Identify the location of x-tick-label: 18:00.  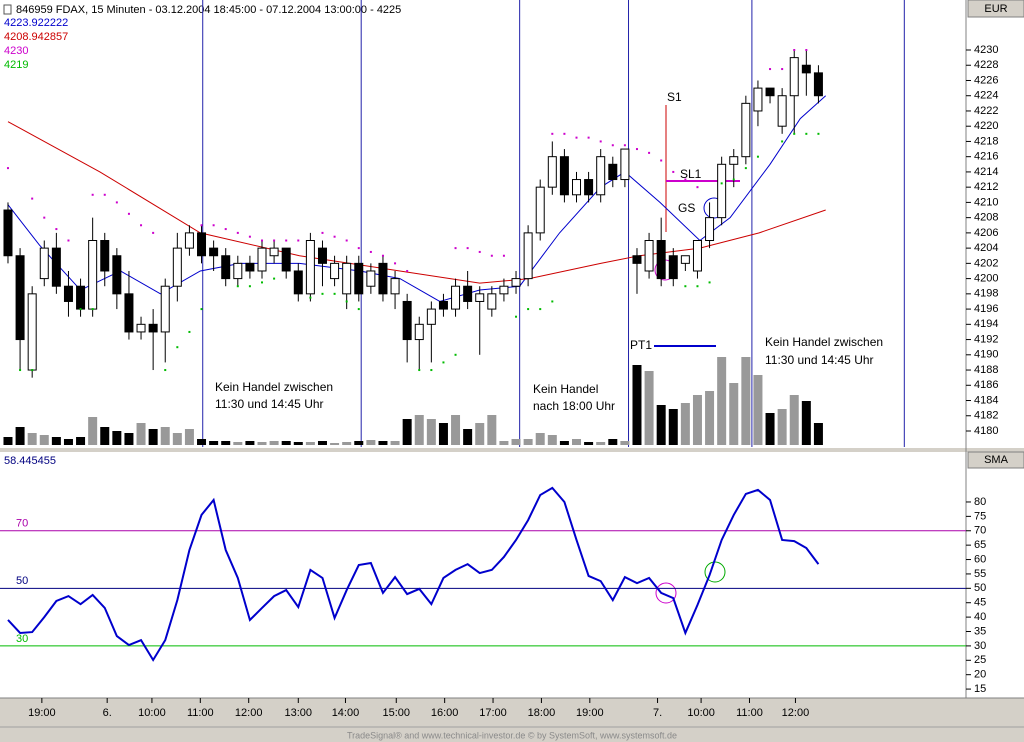
(542, 713).